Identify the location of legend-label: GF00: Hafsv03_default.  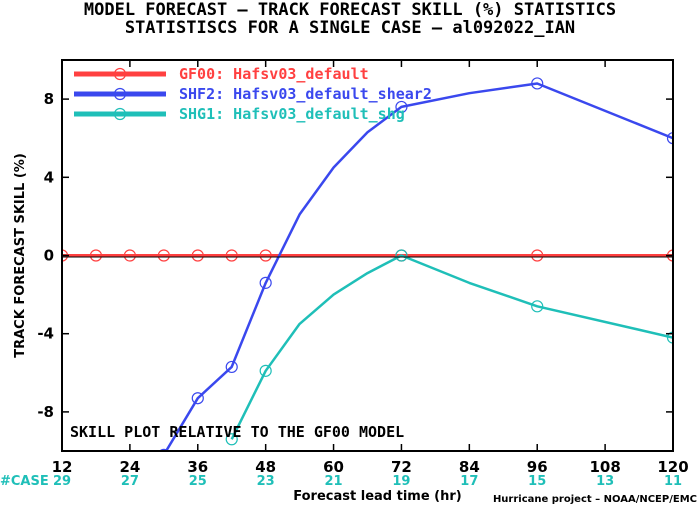
(274, 74).